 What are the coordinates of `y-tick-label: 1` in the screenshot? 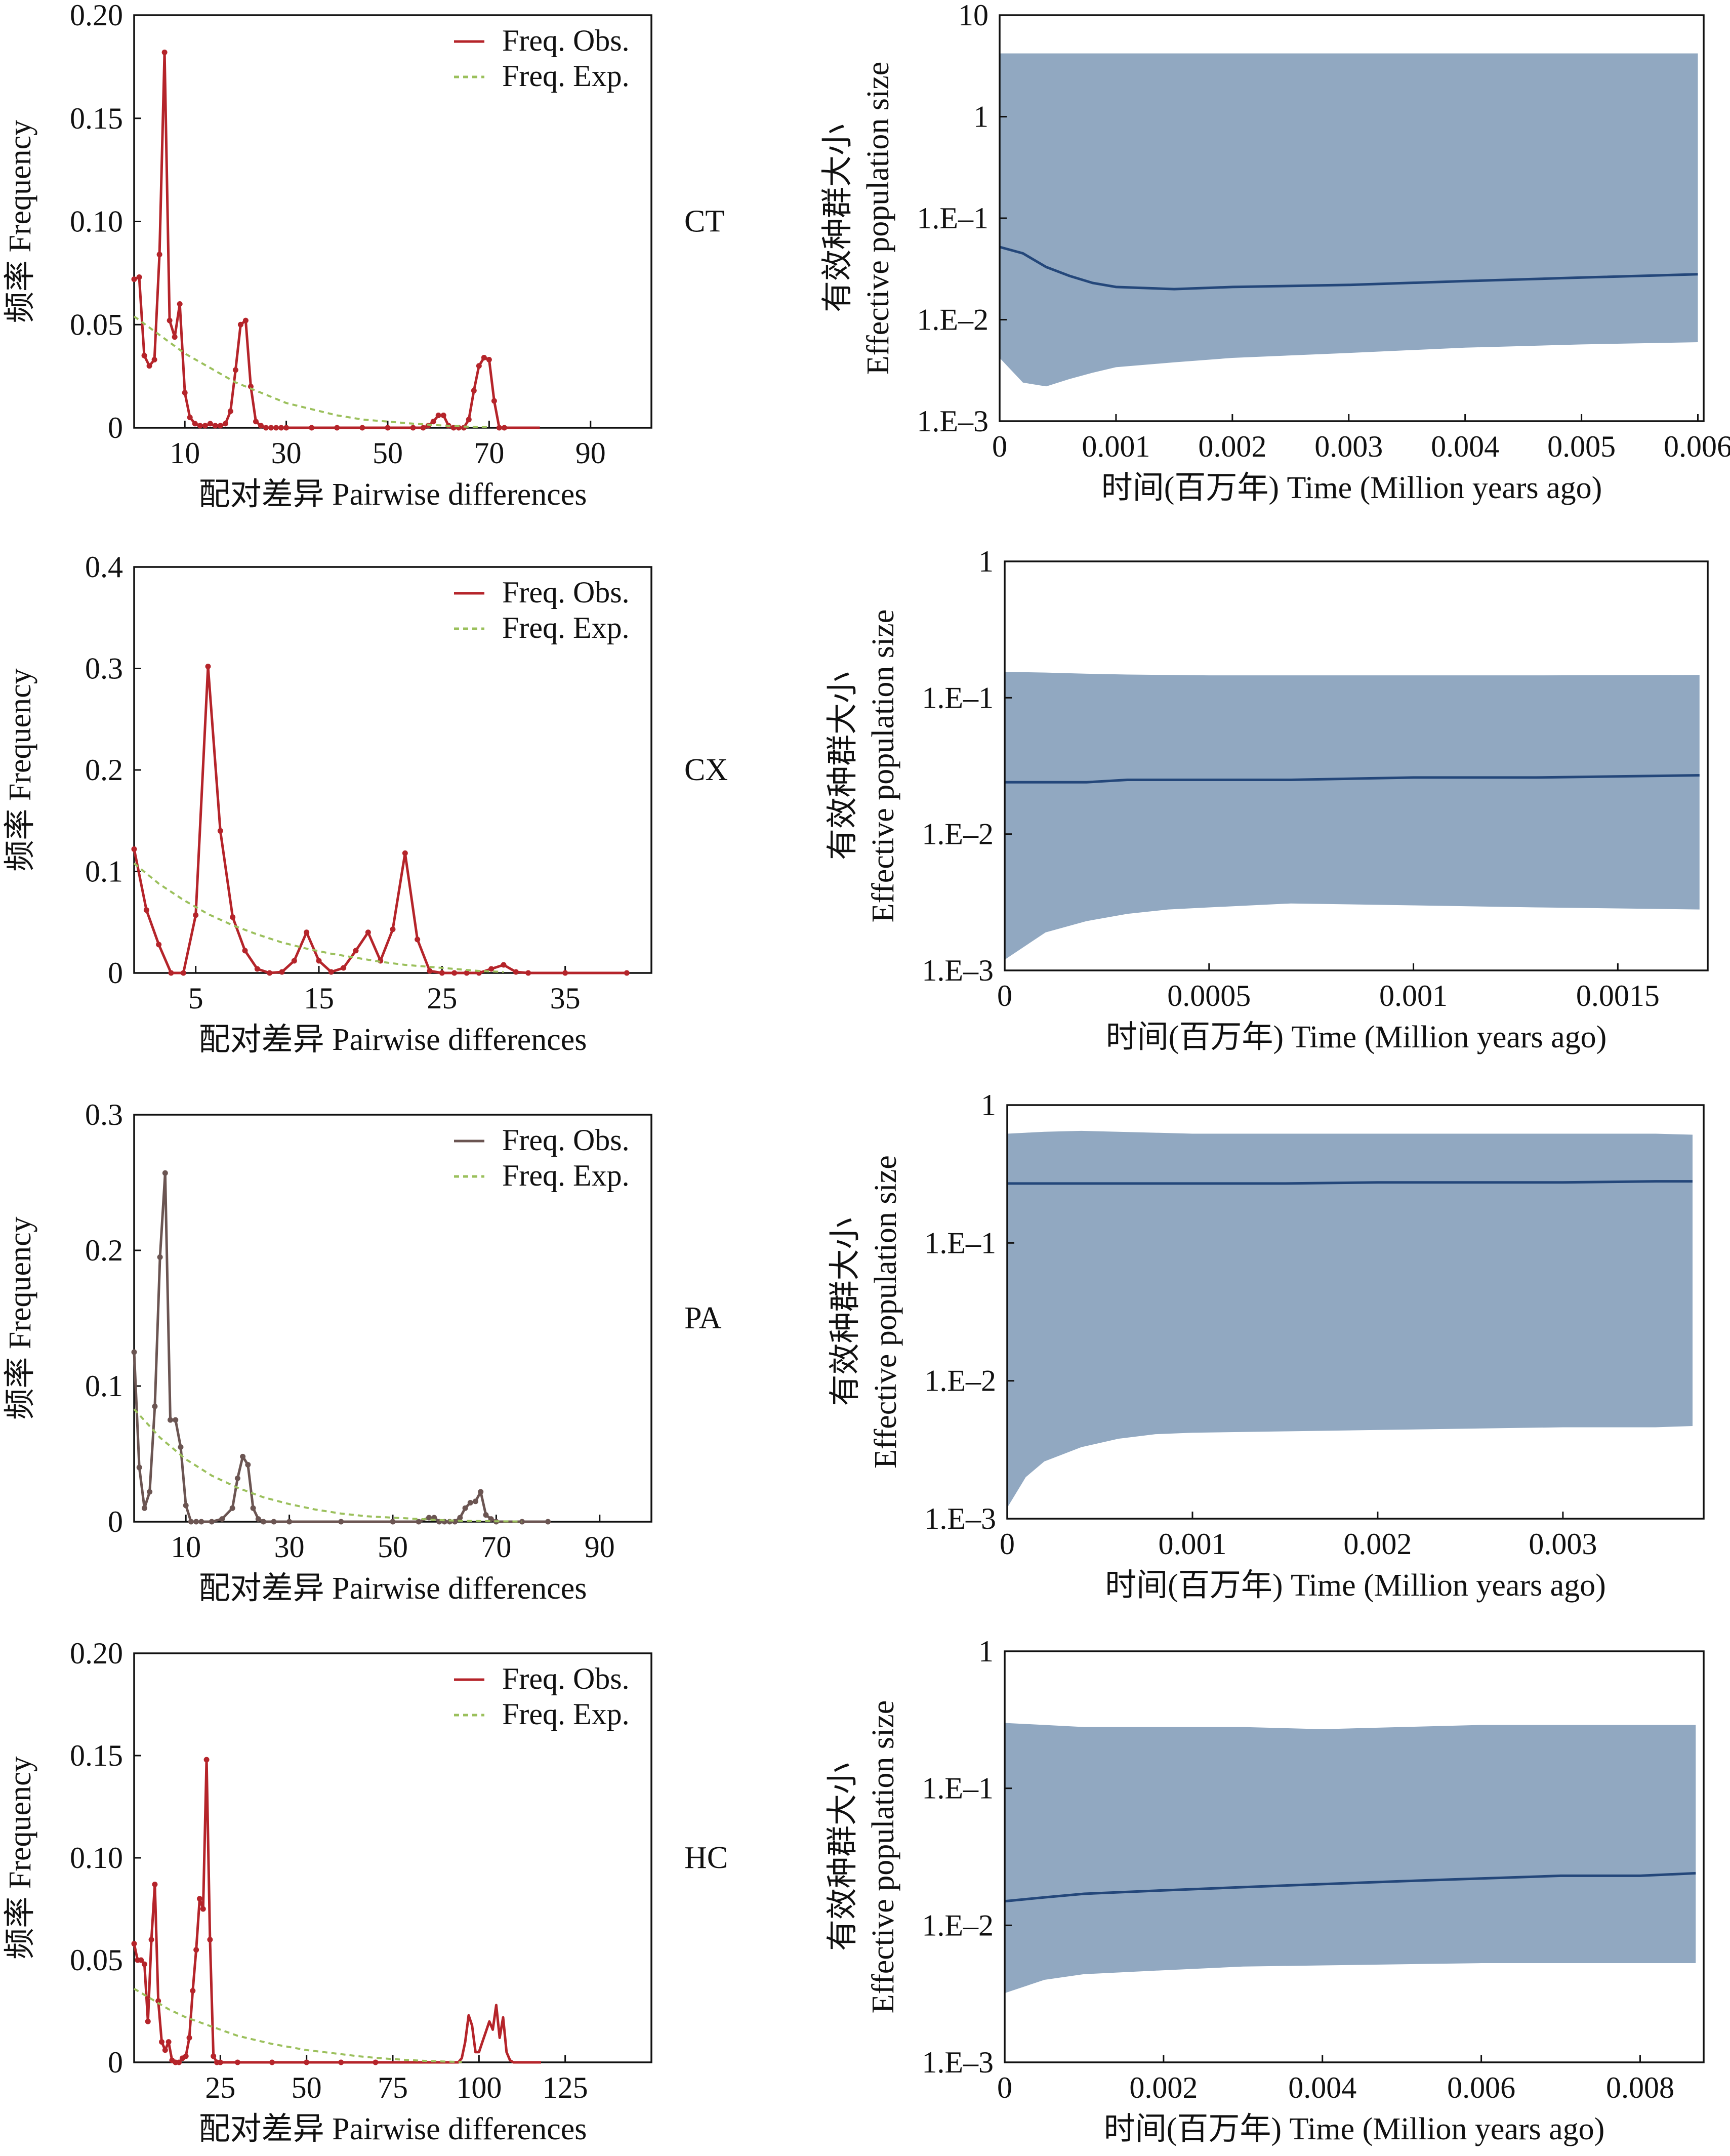 It's located at (980, 117).